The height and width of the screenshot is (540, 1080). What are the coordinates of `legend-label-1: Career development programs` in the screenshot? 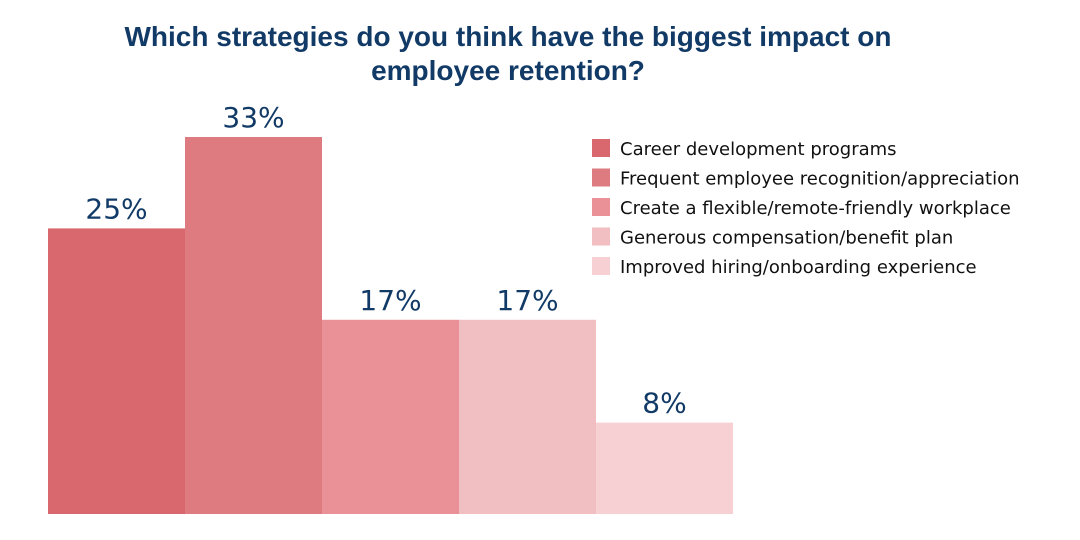 It's located at (758, 149).